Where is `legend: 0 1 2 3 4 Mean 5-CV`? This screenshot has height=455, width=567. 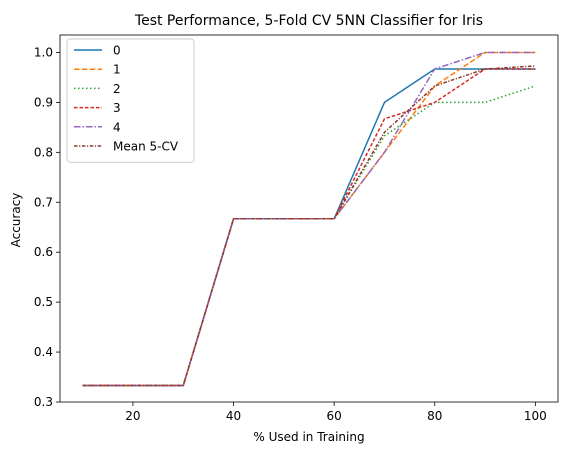 legend: 0 1 2 3 4 Mean 5-CV is located at coordinates (130, 100).